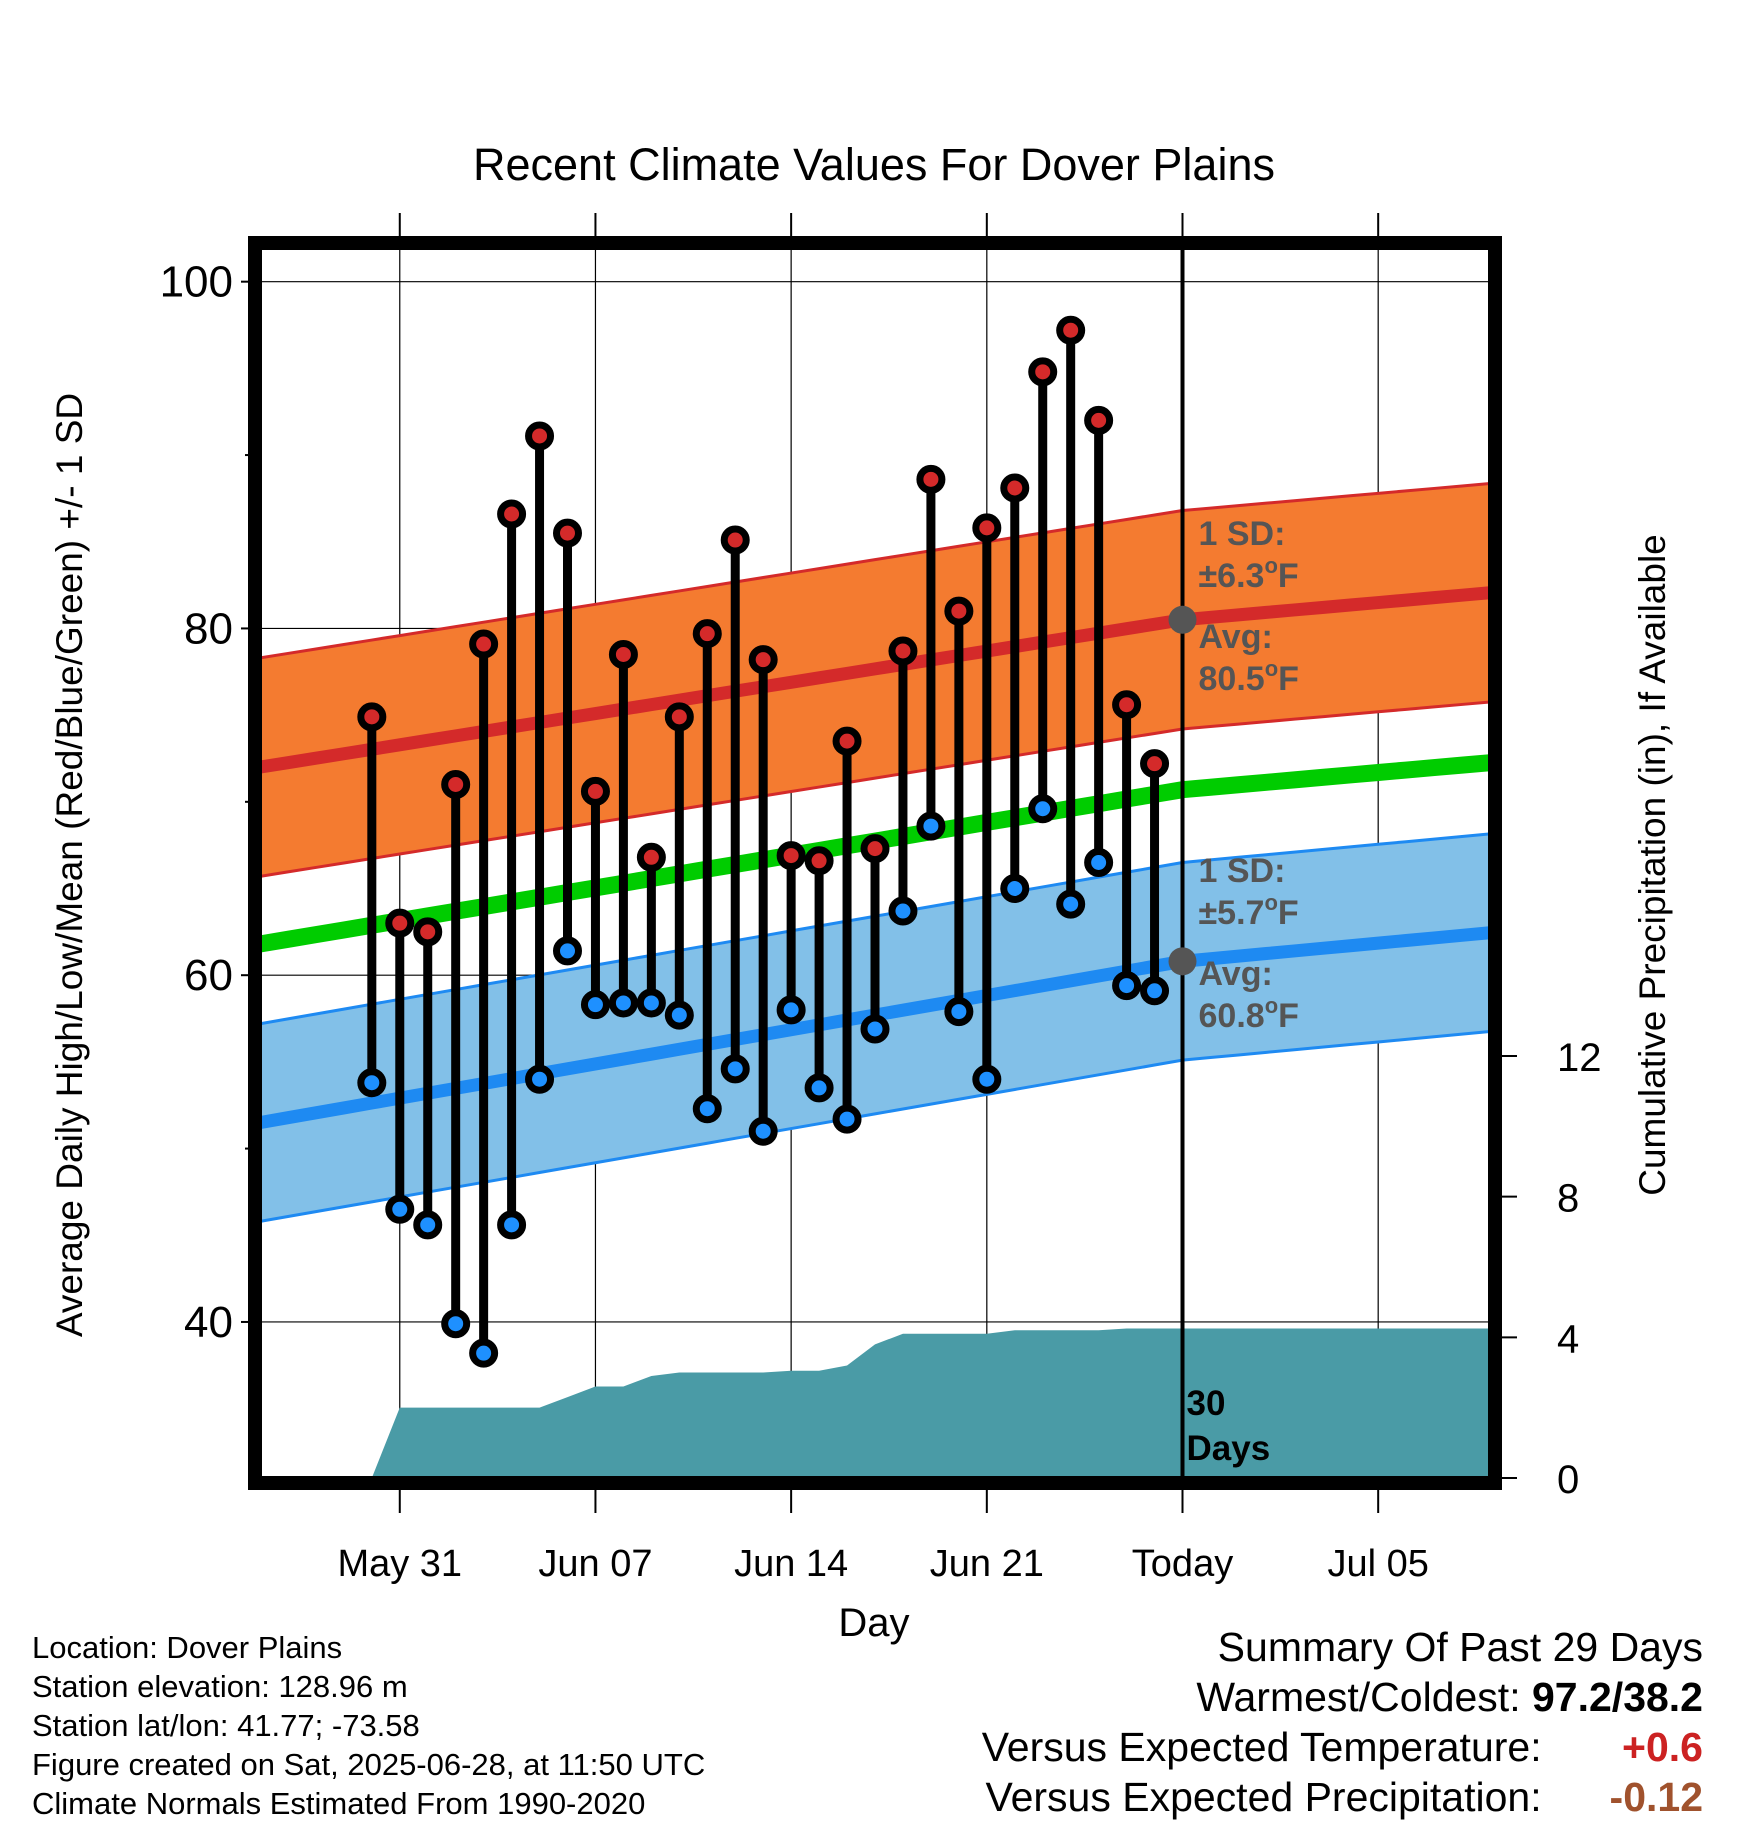 This screenshot has height=1828, width=1748. Describe the element at coordinates (875, 571) in the screenshot. I see `high-sd-upper-edge` at that location.